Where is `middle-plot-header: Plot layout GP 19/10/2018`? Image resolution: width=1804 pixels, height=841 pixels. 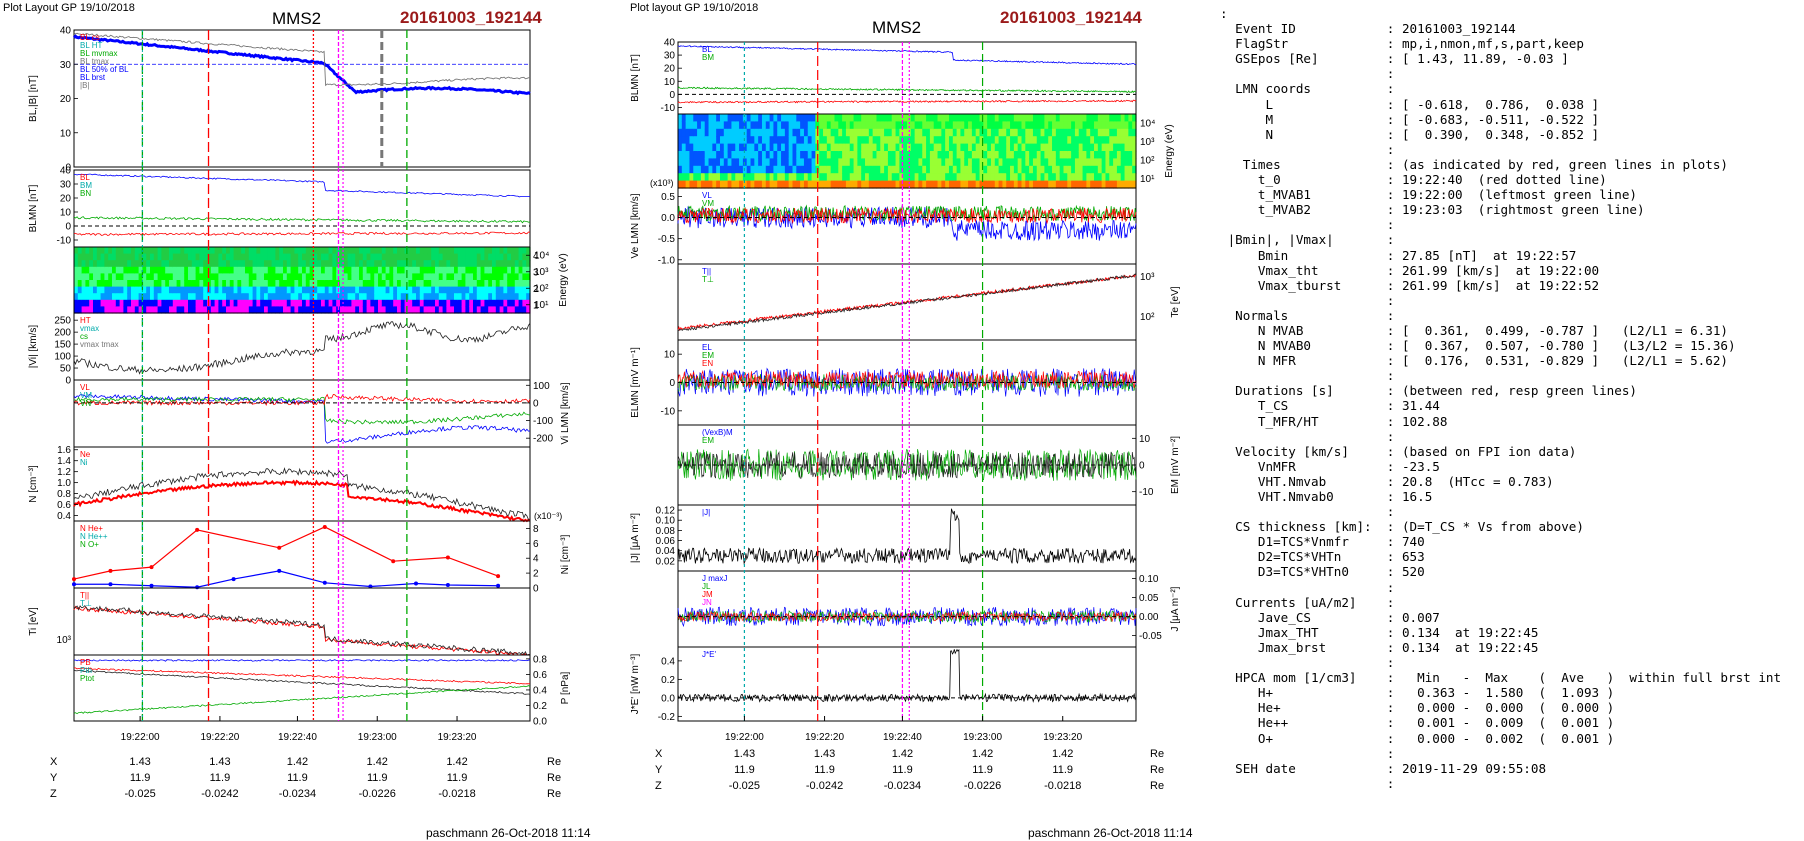
middle-plot-header: Plot layout GP 19/10/2018 is located at coordinates (694, 8).